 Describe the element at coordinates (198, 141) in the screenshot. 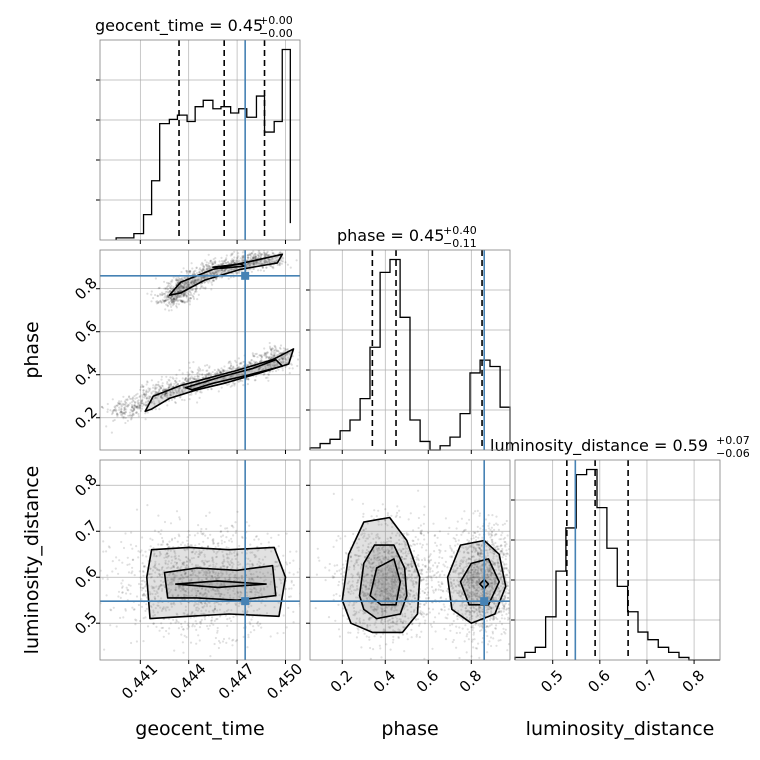

I see `geocent_time-marginal-panel` at that location.